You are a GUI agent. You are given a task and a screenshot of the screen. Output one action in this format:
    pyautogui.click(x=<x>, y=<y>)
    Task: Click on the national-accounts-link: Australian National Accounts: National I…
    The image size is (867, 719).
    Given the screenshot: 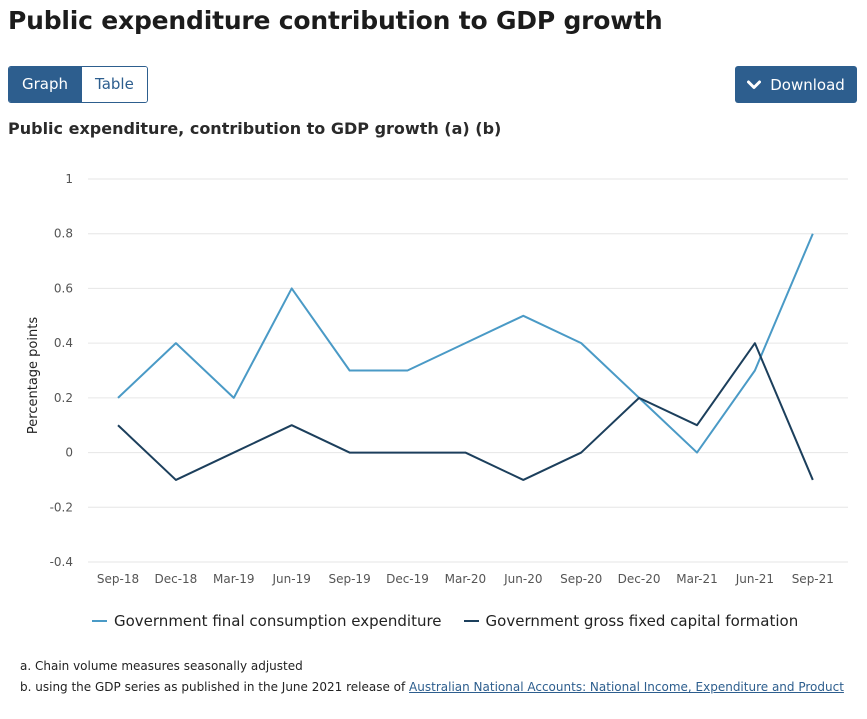 What is the action you would take?
    pyautogui.click(x=626, y=687)
    